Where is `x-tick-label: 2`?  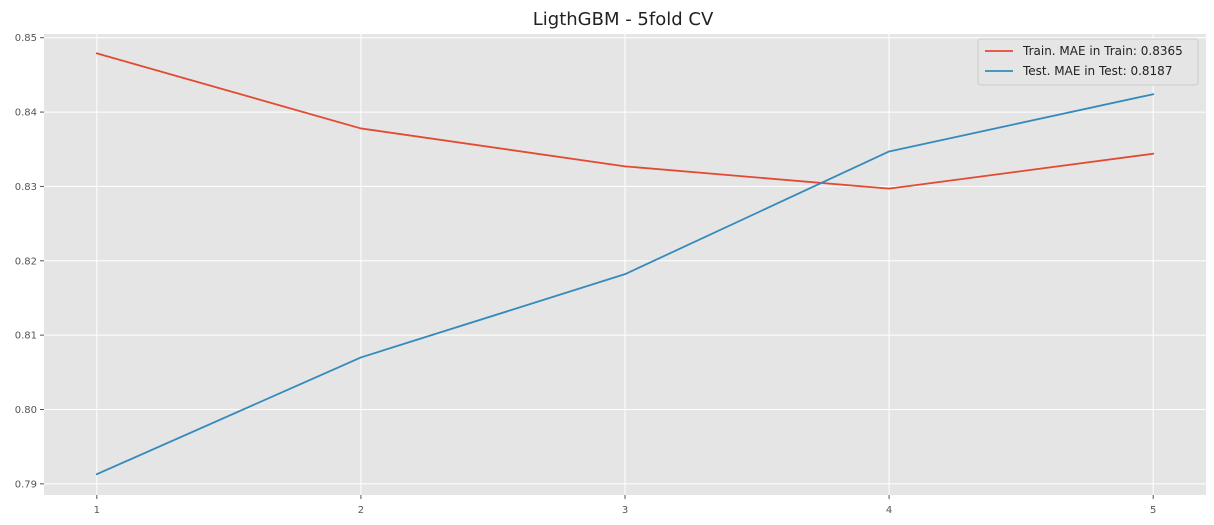 x-tick-label: 2 is located at coordinates (361, 510).